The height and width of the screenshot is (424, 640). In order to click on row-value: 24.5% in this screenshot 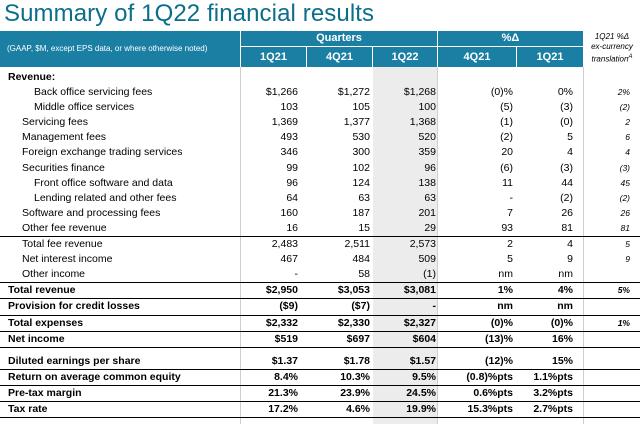, I will do `click(421, 392)`.